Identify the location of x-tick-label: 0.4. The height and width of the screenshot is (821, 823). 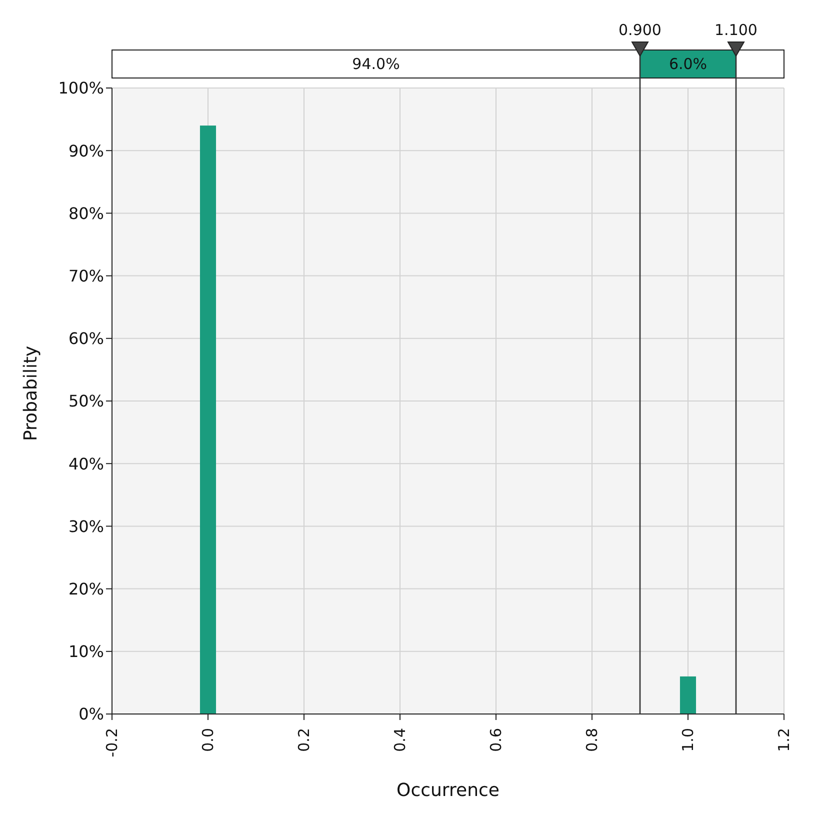
(400, 740).